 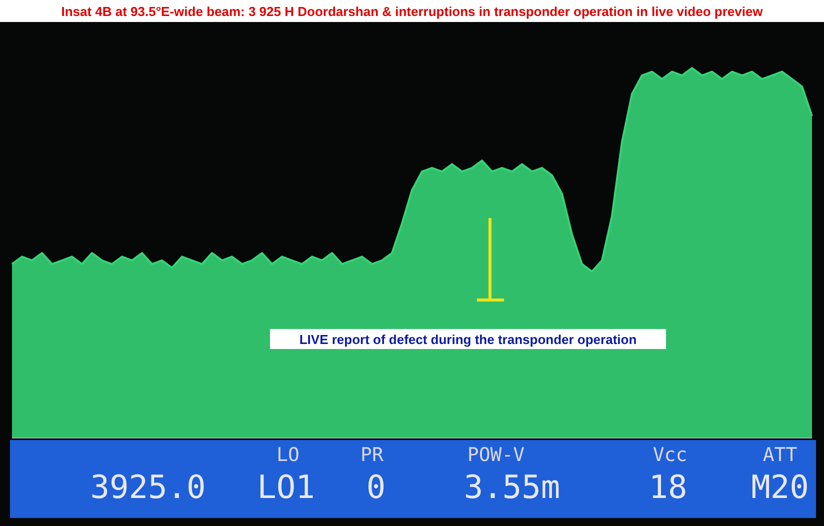 I want to click on text: ATT, so click(x=780, y=455).